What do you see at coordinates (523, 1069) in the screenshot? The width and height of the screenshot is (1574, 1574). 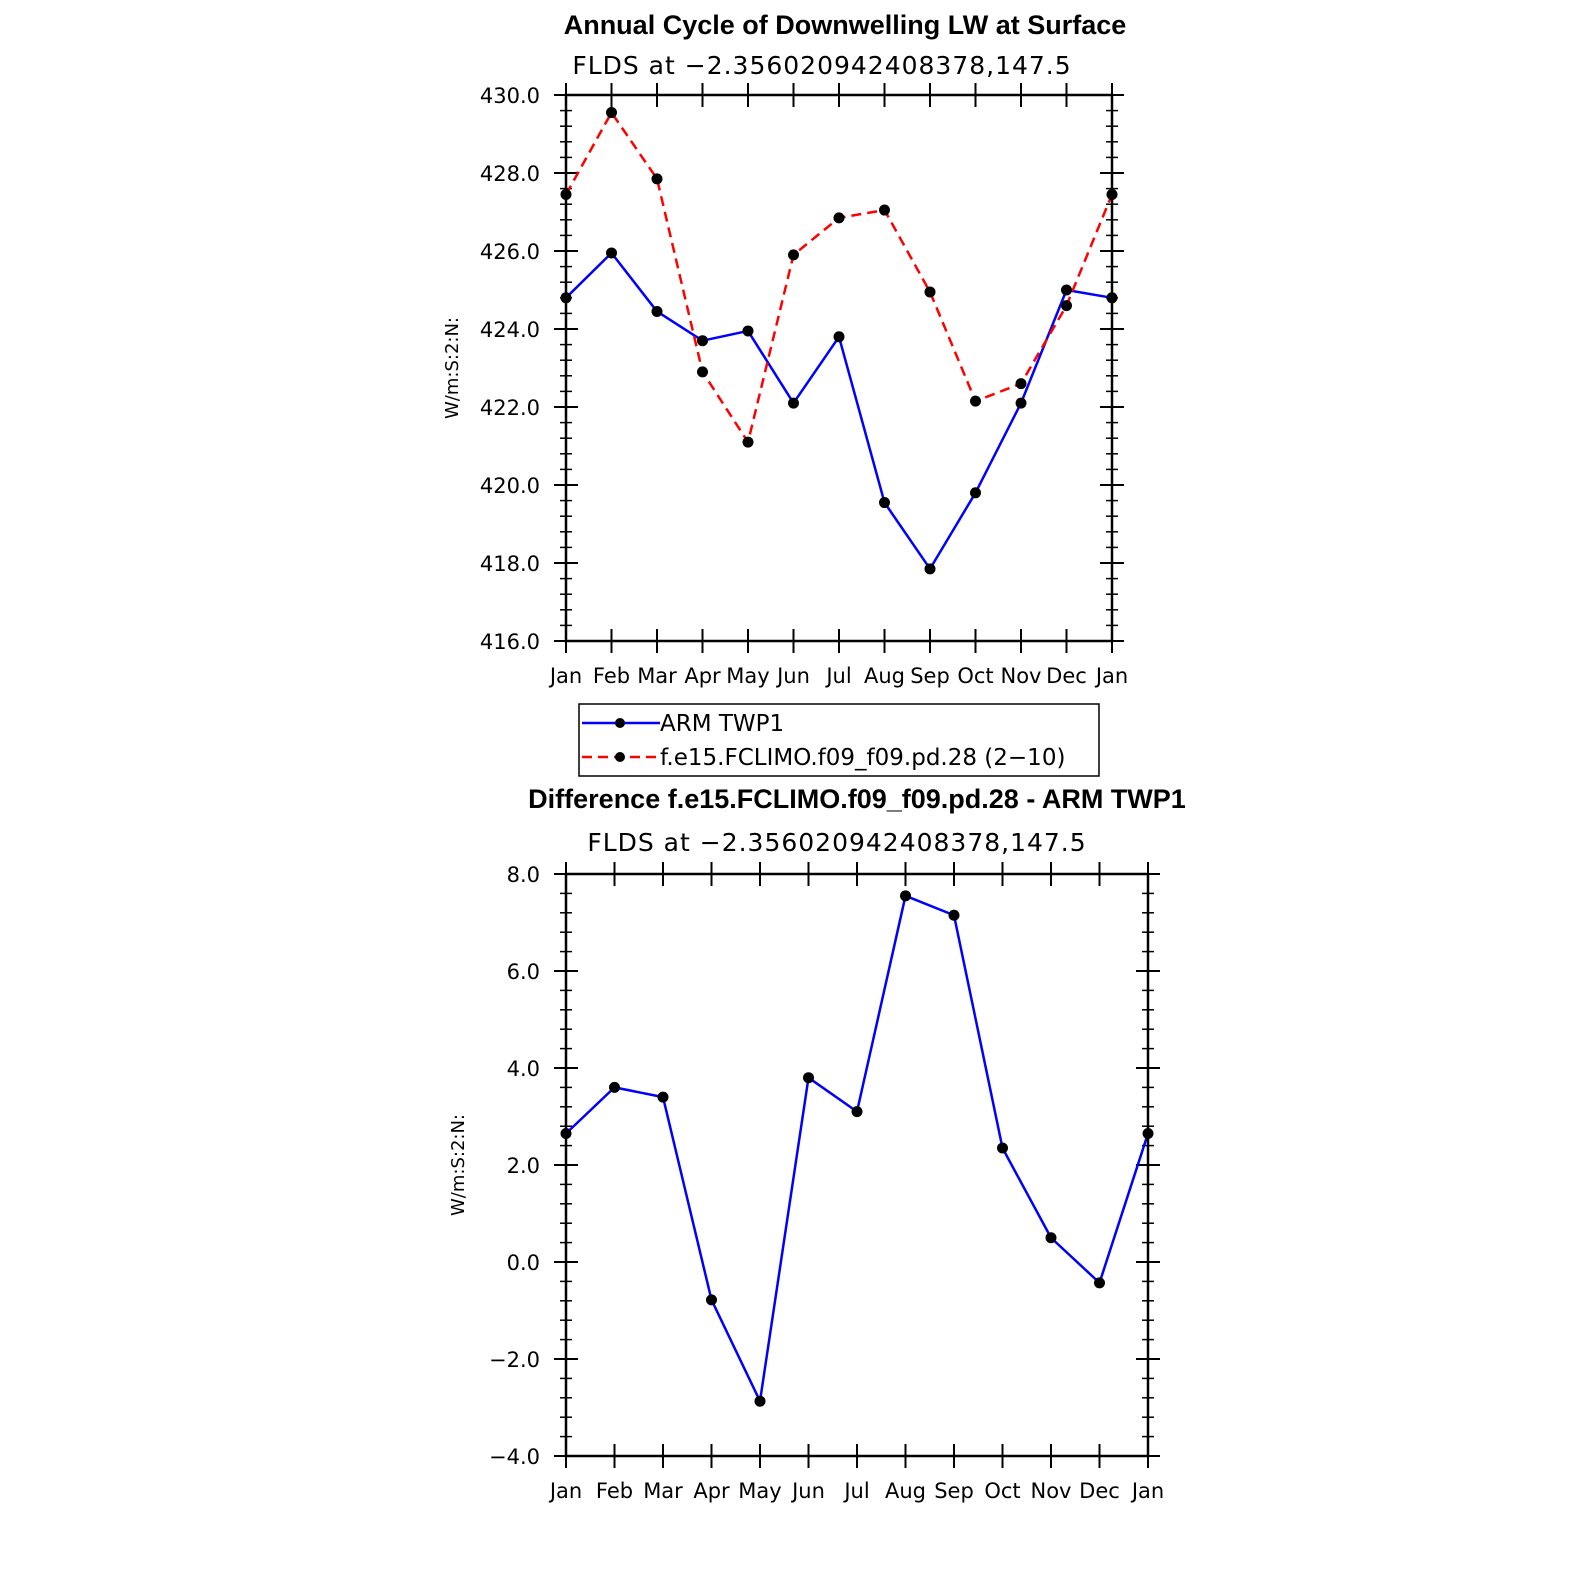 I see `y-tick-label: 4.0` at bounding box center [523, 1069].